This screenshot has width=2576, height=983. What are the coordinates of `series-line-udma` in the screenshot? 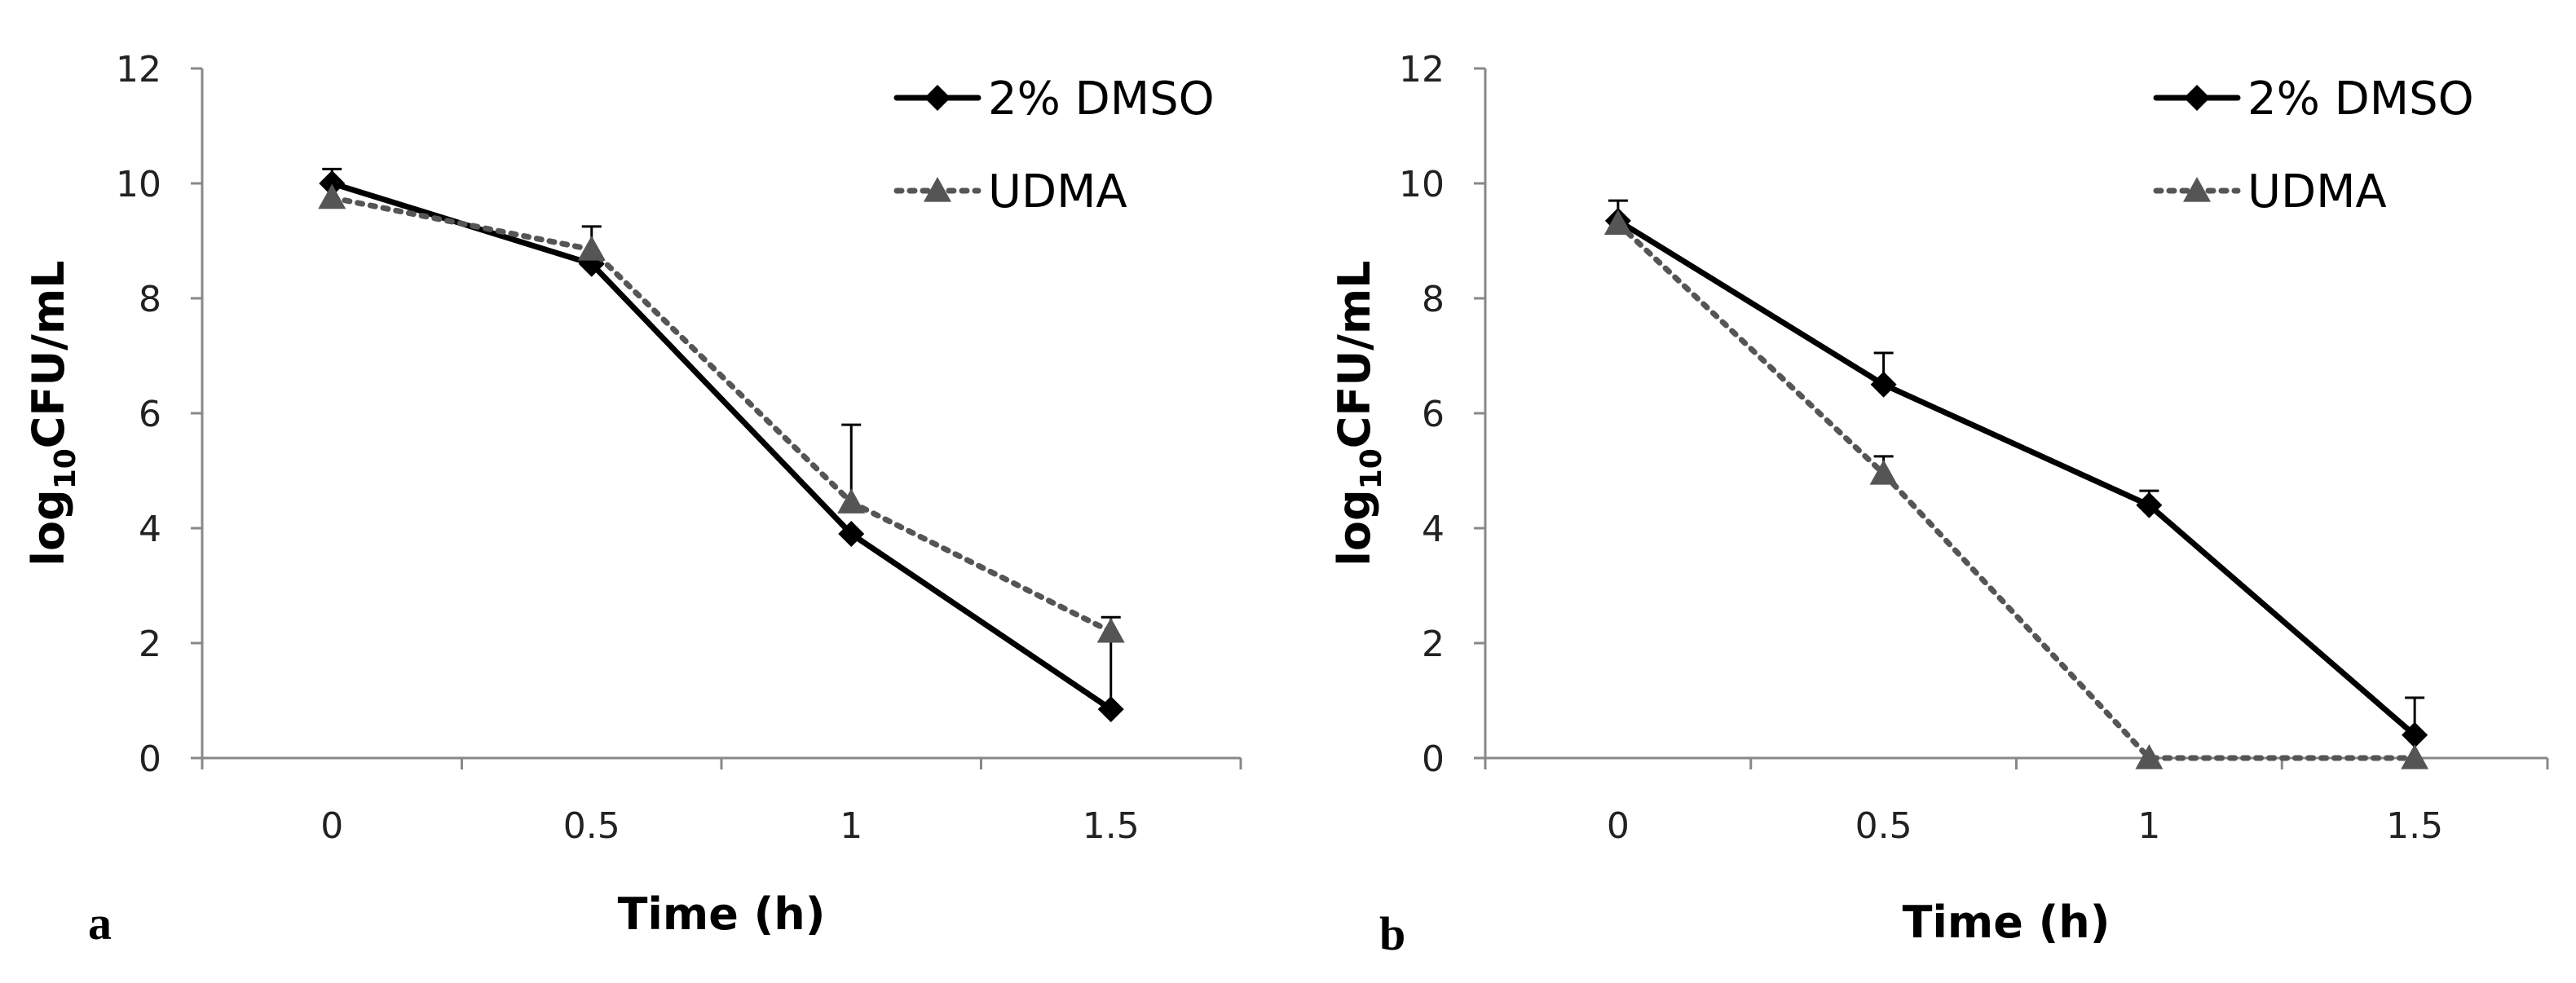 It's located at (721, 415).